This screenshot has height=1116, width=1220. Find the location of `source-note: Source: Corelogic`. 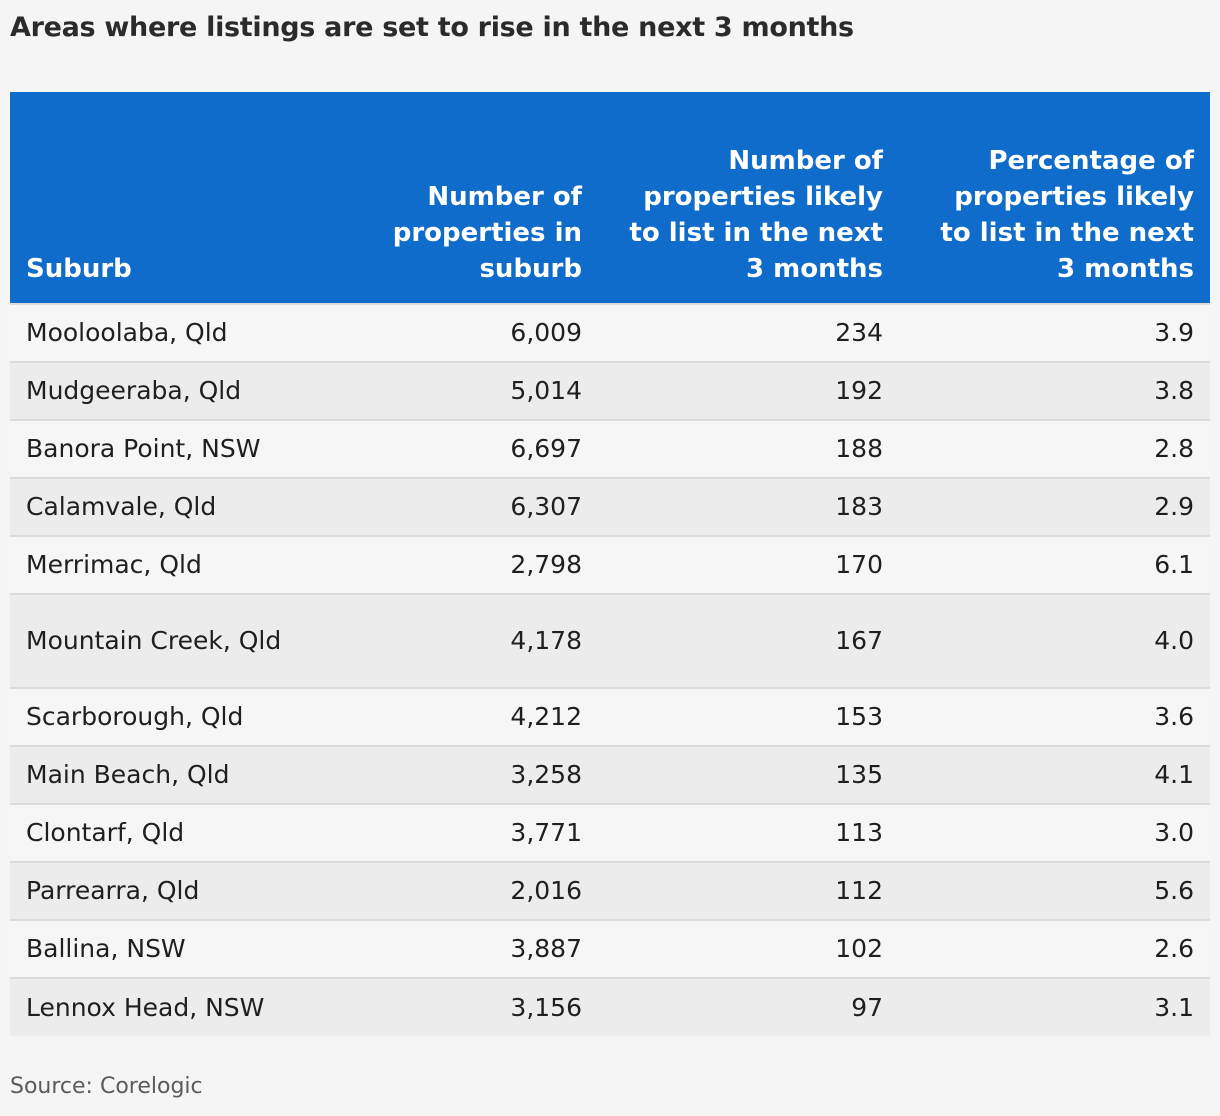

source-note: Source: Corelogic is located at coordinates (106, 1086).